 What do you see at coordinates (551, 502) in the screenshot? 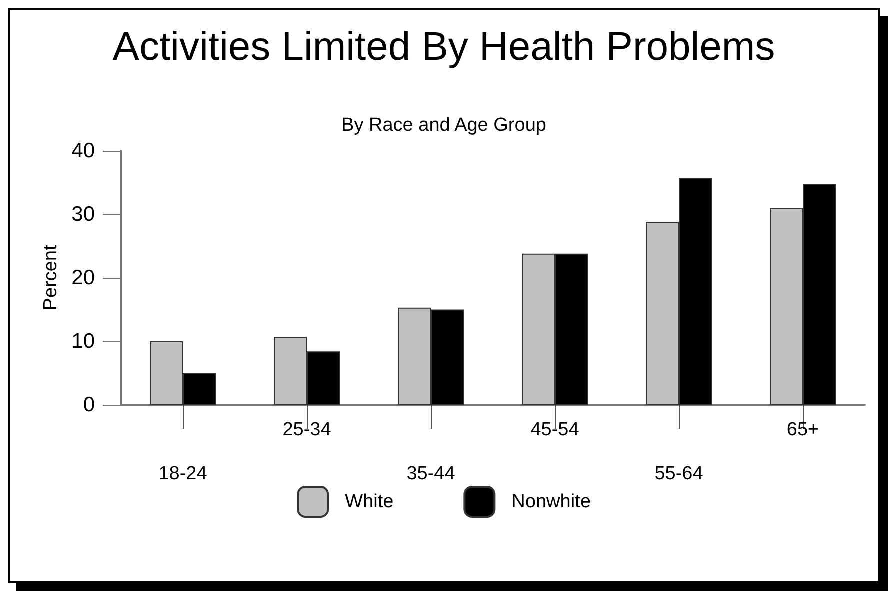
I see `legend-label: Nonwhite` at bounding box center [551, 502].